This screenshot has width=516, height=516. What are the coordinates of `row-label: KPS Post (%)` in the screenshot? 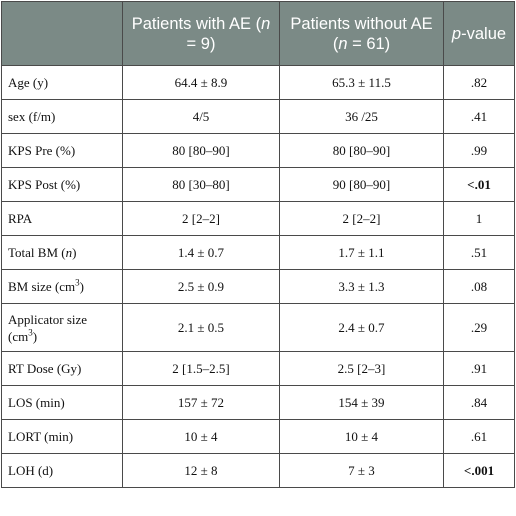 It's located at (62, 184).